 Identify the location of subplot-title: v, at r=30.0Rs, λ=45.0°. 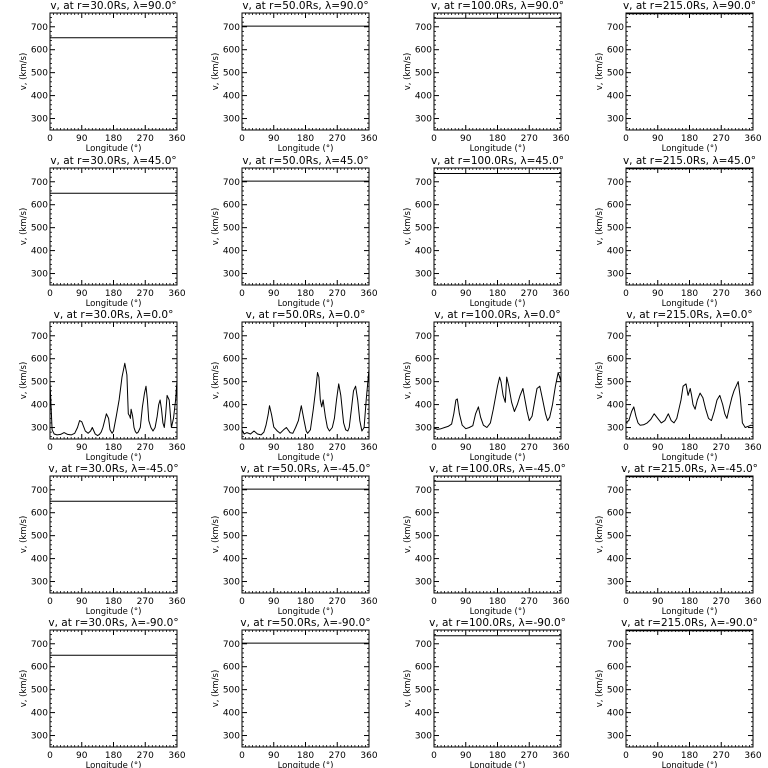
(113, 161).